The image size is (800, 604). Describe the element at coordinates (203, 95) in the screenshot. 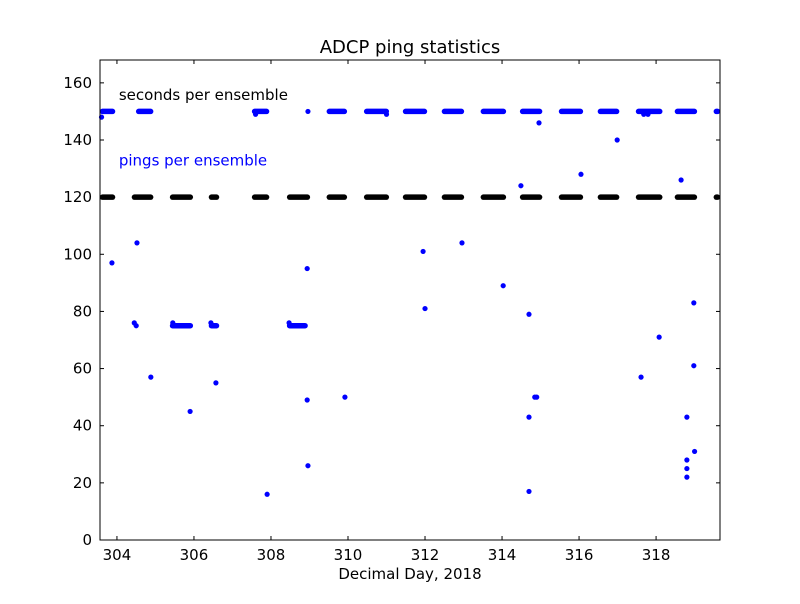

I see `annotation-seconds-per-ensemble: seconds per ensemble` at that location.